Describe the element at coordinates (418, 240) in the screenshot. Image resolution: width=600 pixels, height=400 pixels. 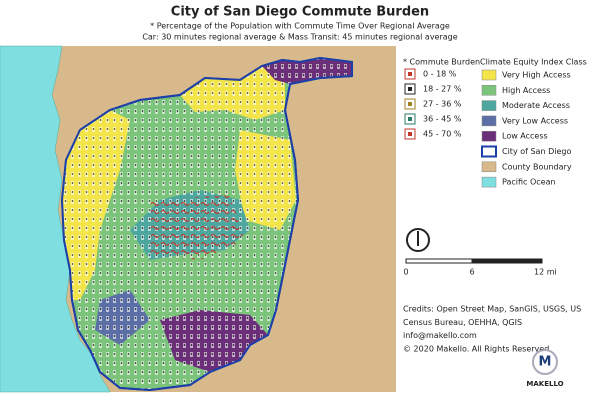
I see `north-arrow` at that location.